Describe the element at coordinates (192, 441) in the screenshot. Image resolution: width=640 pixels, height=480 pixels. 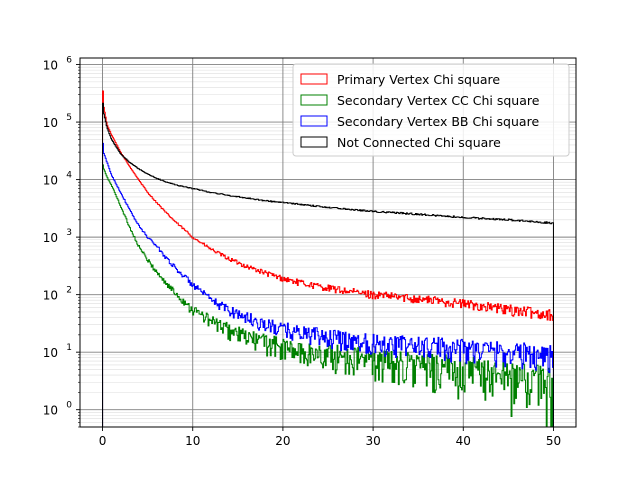
I see `x-tick-label: 10` at that location.